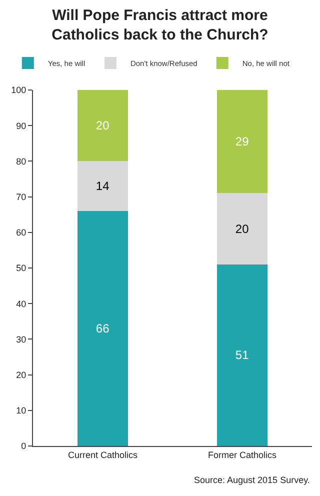 Image resolution: width=320 pixels, height=496 pixels. I want to click on data-label: 66, so click(103, 329).